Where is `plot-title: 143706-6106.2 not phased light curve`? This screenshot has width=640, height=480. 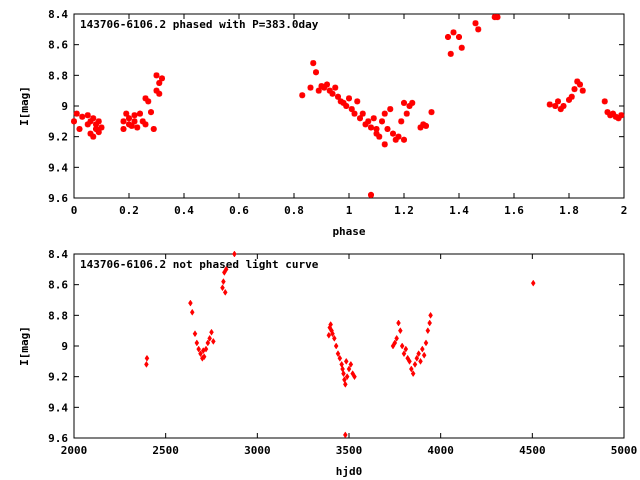
plot-title: 143706-6106.2 not phased light curve is located at coordinates (199, 264).